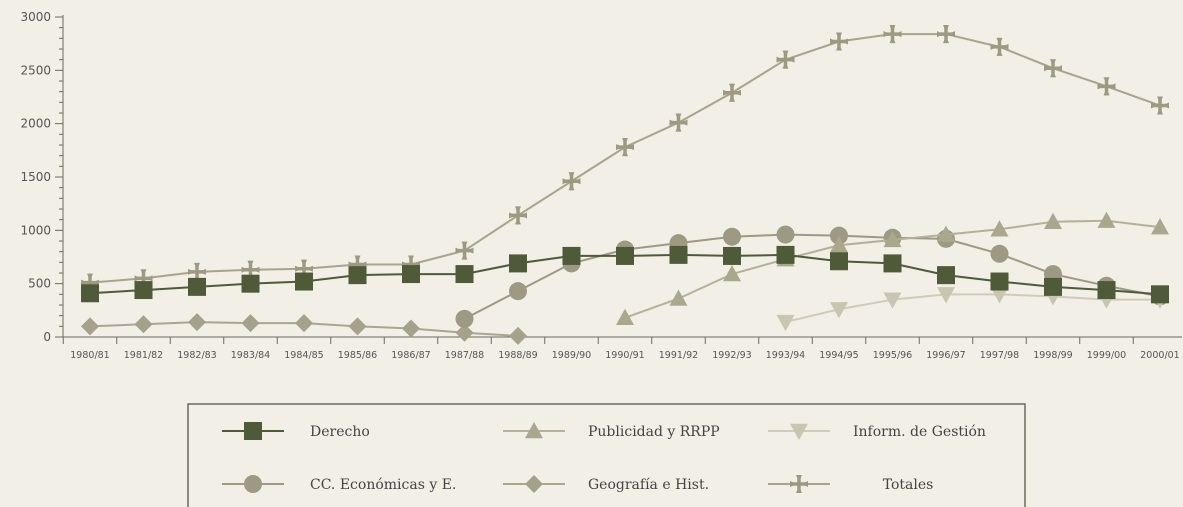 This screenshot has height=507, width=1183. Describe the element at coordinates (35, 17) in the screenshot. I see `y-tick-label: 3000` at that location.